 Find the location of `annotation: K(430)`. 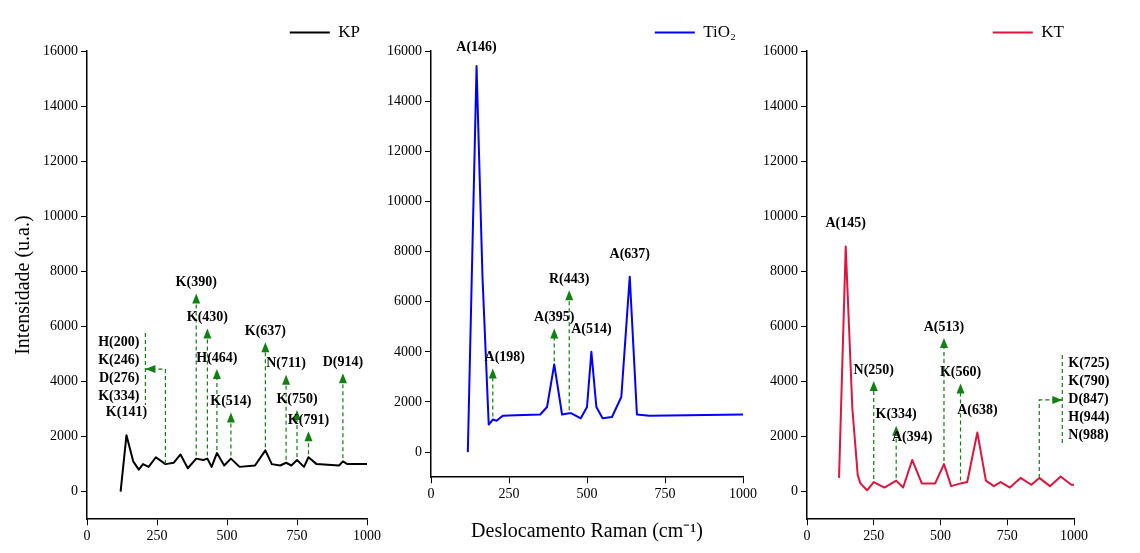

annotation: K(430) is located at coordinates (207, 317).